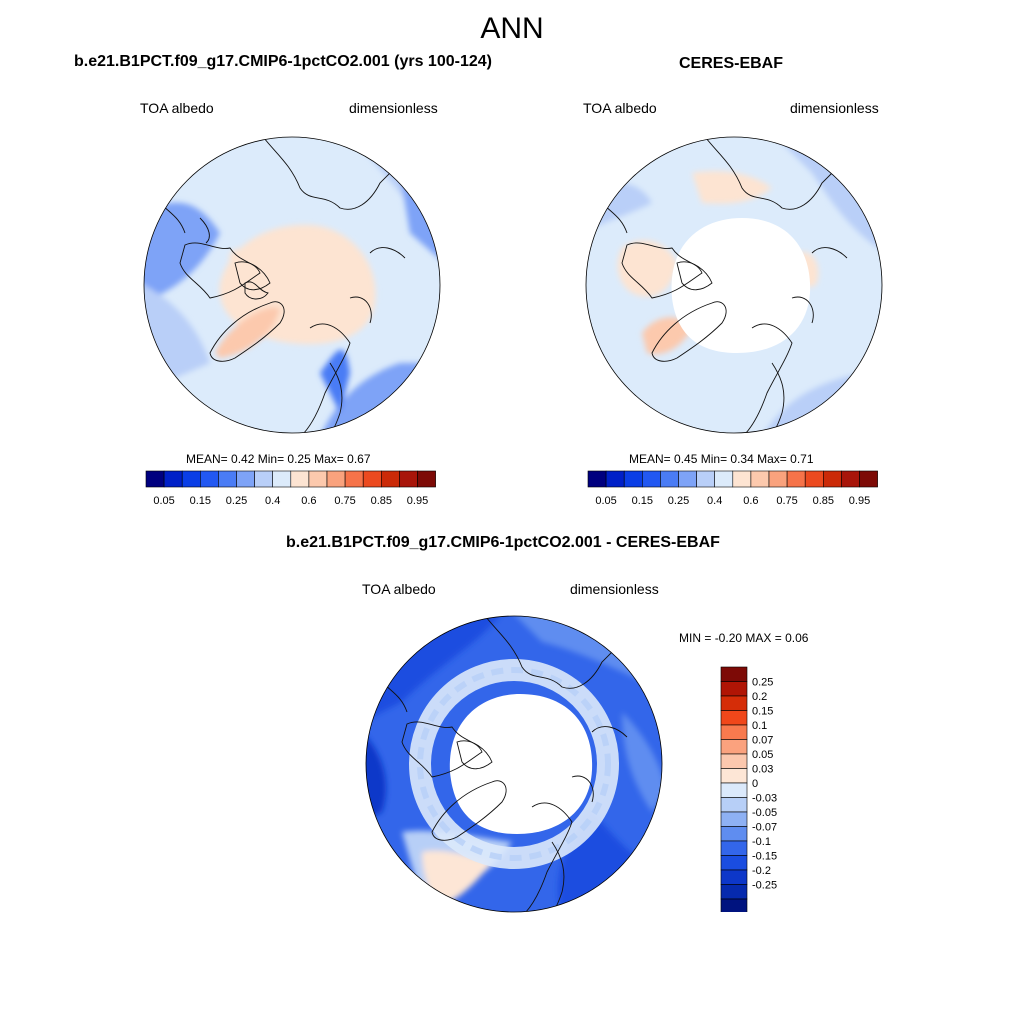 The width and height of the screenshot is (1024, 1024). I want to click on panel3-max-label: MAX =, so click(763, 638).